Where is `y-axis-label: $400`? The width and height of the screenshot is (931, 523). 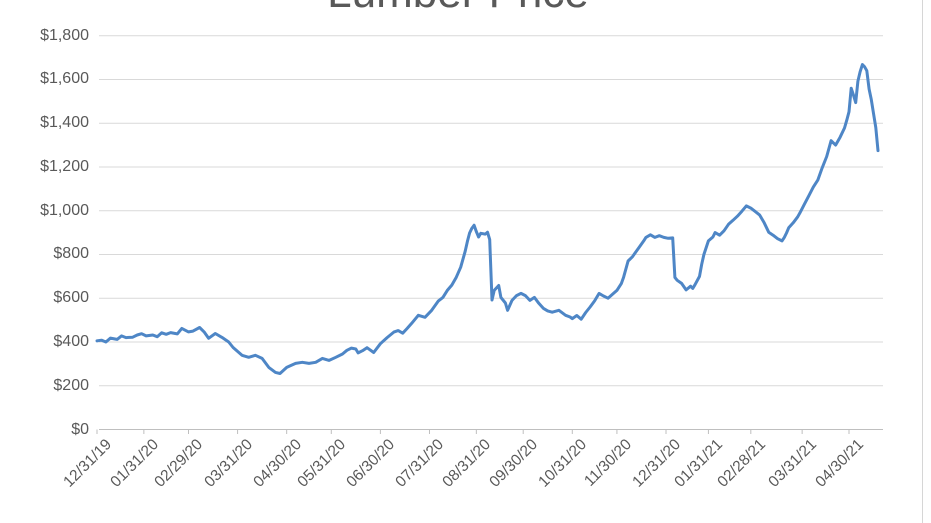 y-axis-label: $400 is located at coordinates (71, 341).